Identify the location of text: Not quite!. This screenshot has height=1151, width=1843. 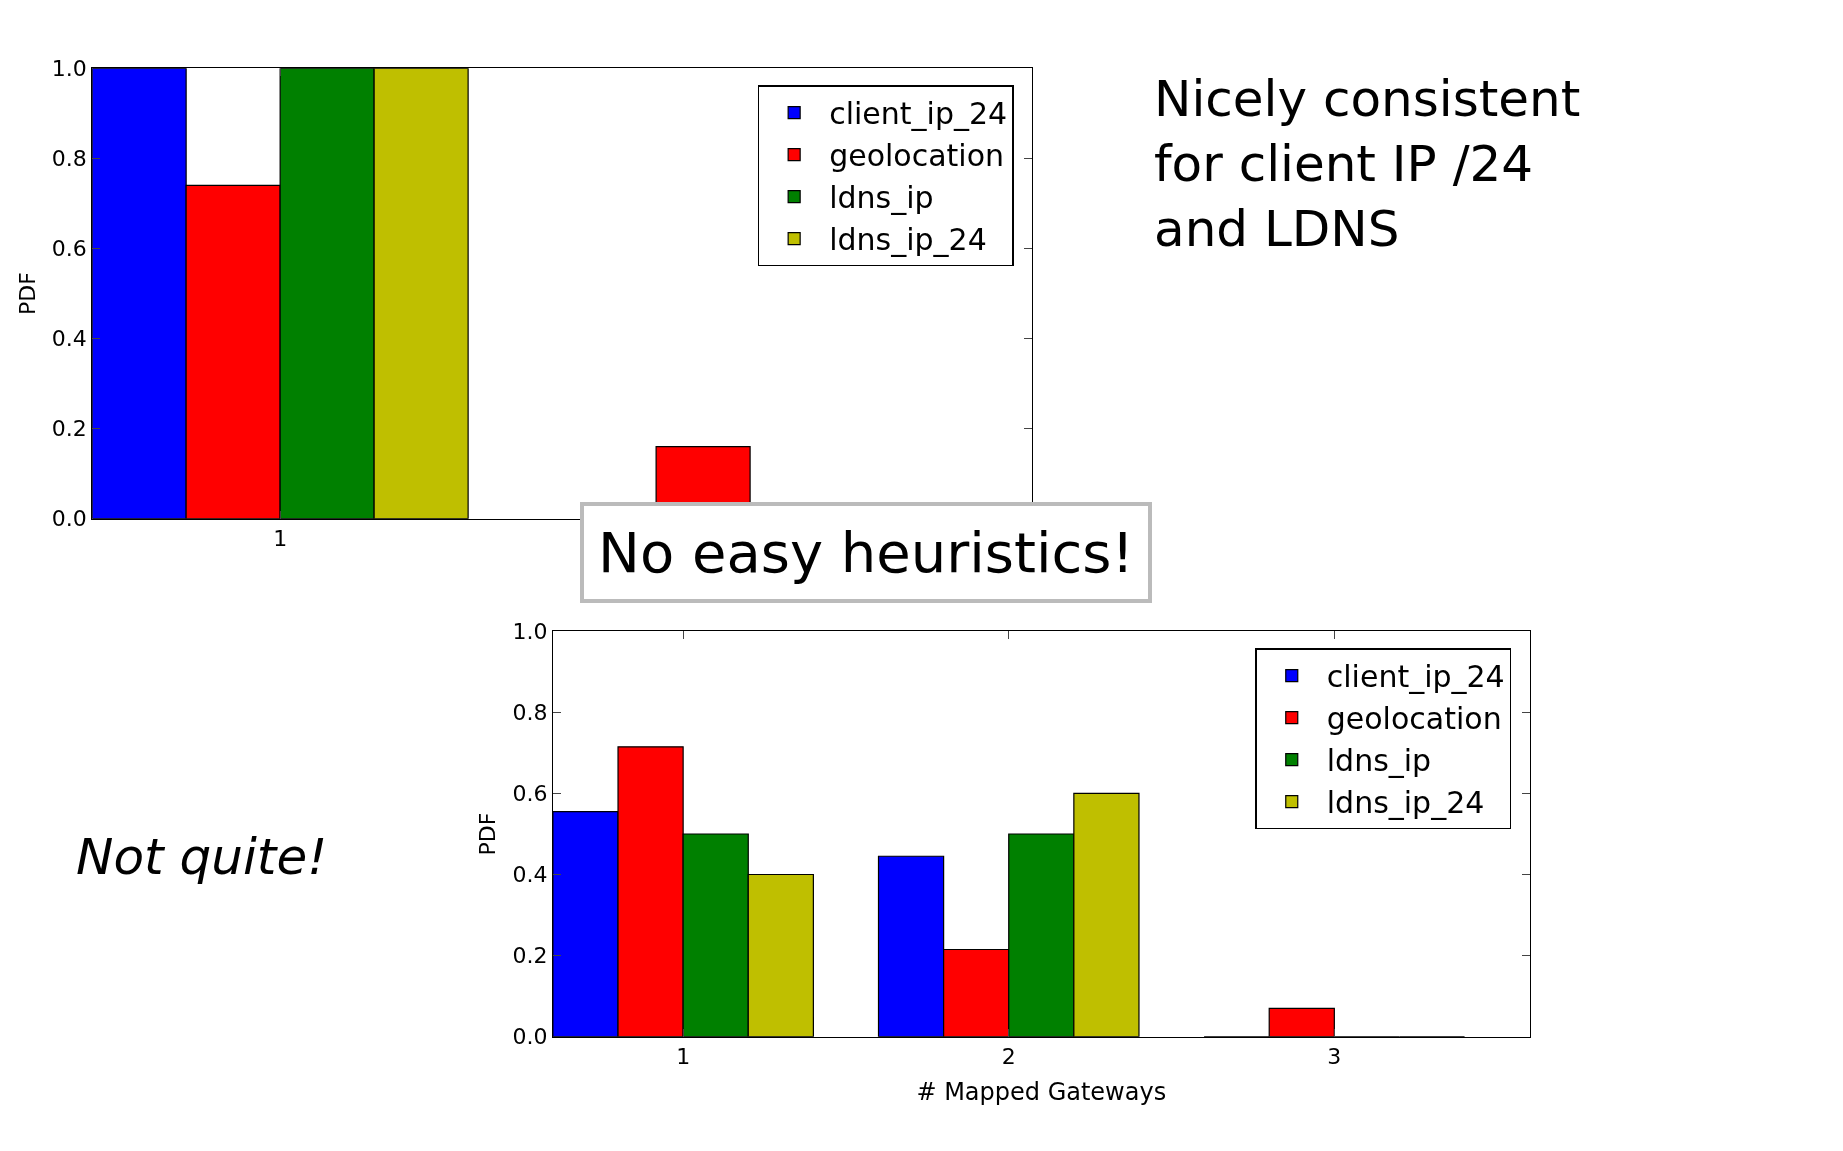
(202, 857).